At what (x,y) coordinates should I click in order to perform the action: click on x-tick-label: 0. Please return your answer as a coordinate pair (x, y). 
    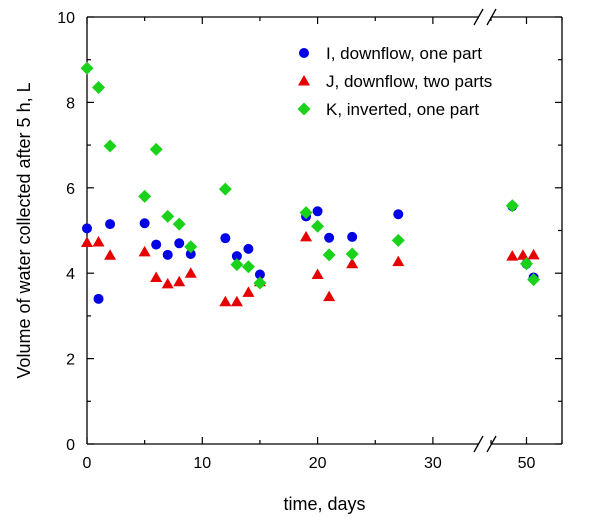
    Looking at the image, I should click on (87, 463).